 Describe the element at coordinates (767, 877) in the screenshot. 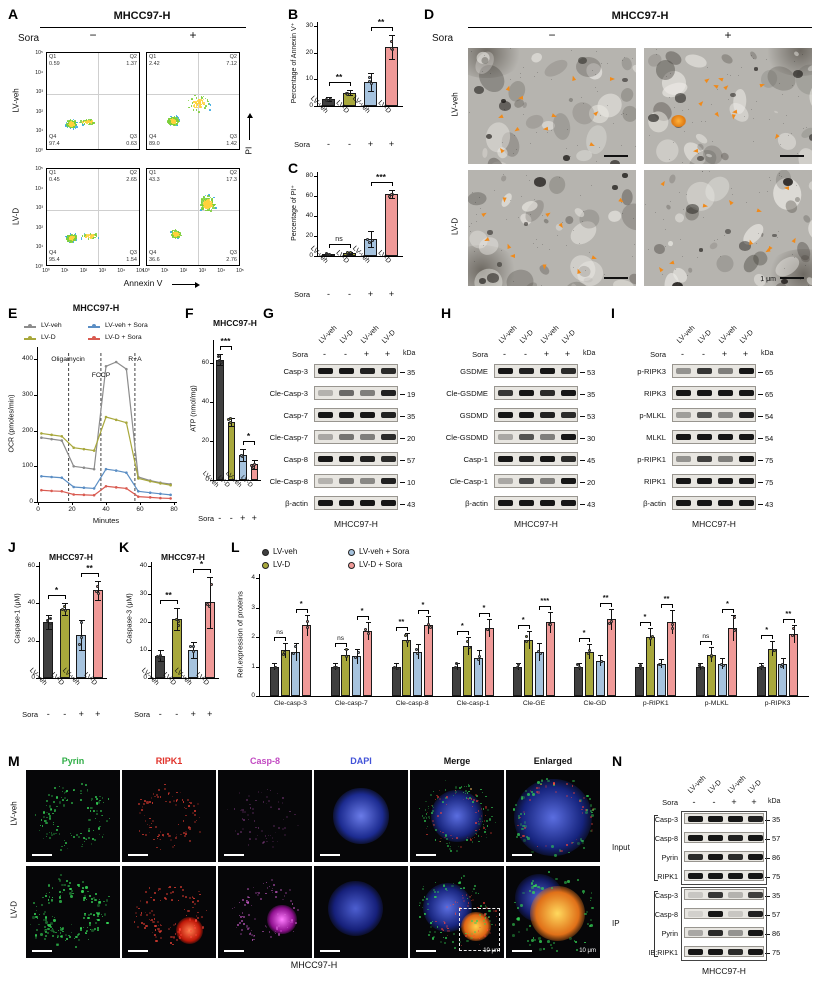

I see `kda-dash` at that location.